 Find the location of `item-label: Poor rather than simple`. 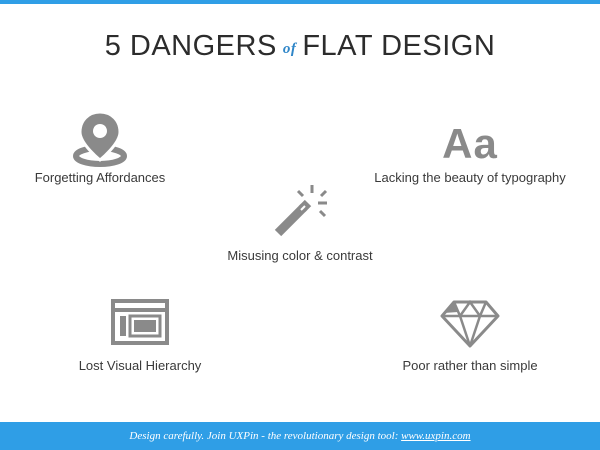

item-label: Poor rather than simple is located at coordinates (470, 365).